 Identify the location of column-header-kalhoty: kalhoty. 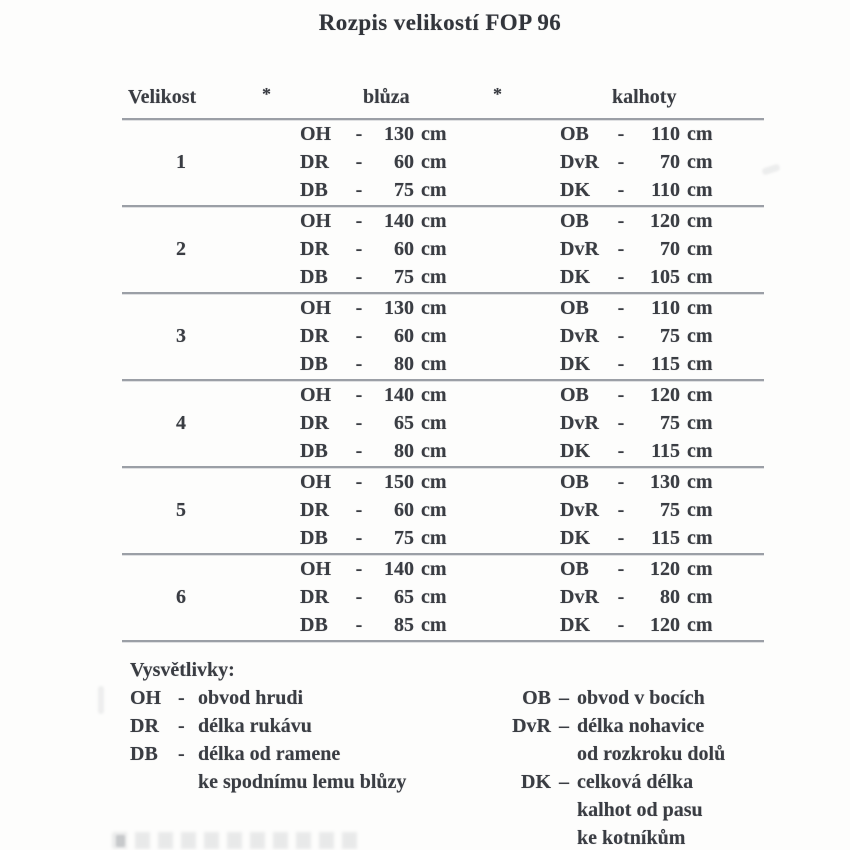
(644, 97).